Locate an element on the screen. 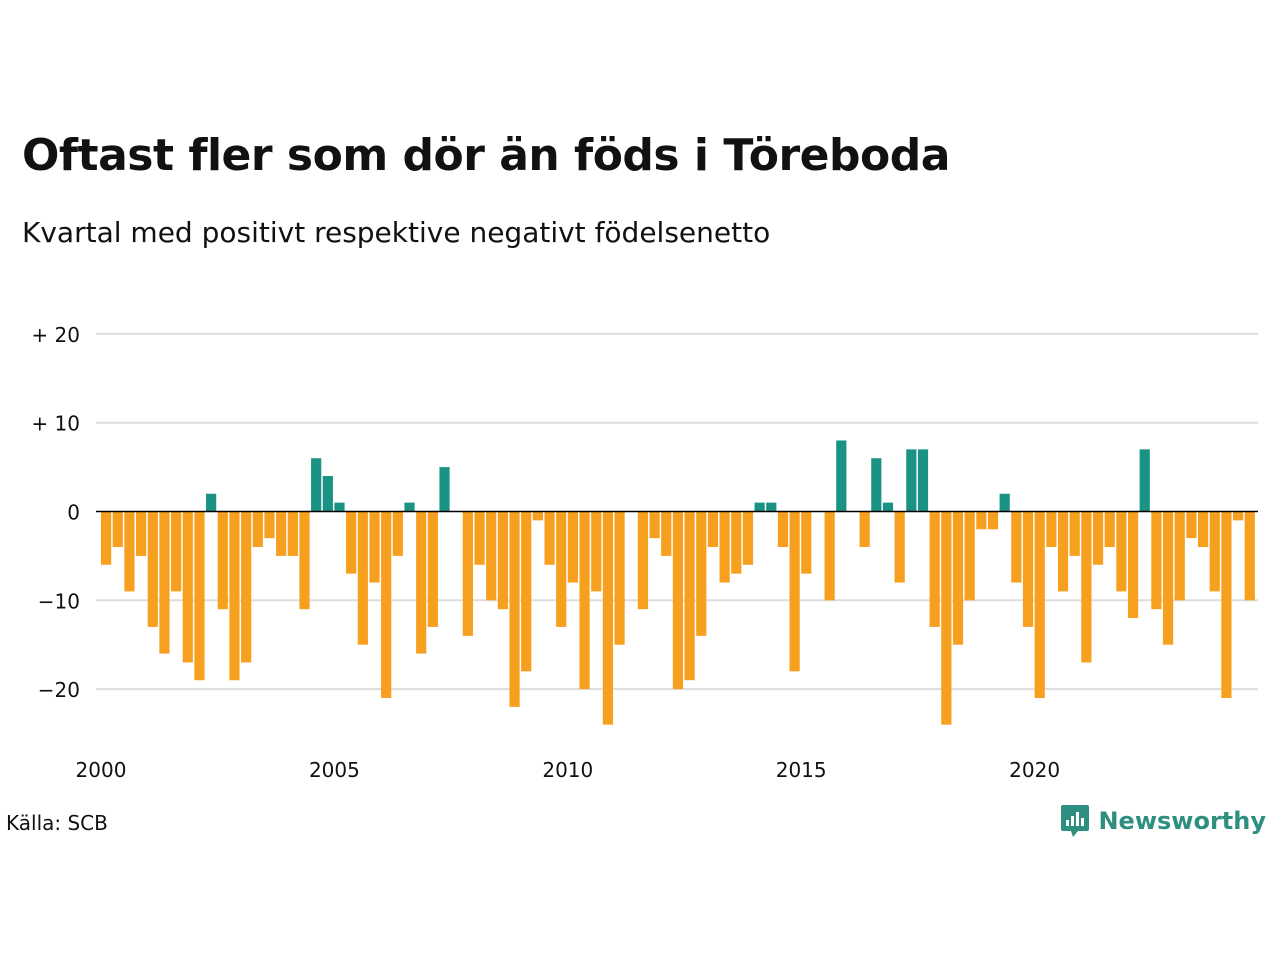 This screenshot has height=960, width=1280. newsworthy-logo-icon is located at coordinates (1075, 821).